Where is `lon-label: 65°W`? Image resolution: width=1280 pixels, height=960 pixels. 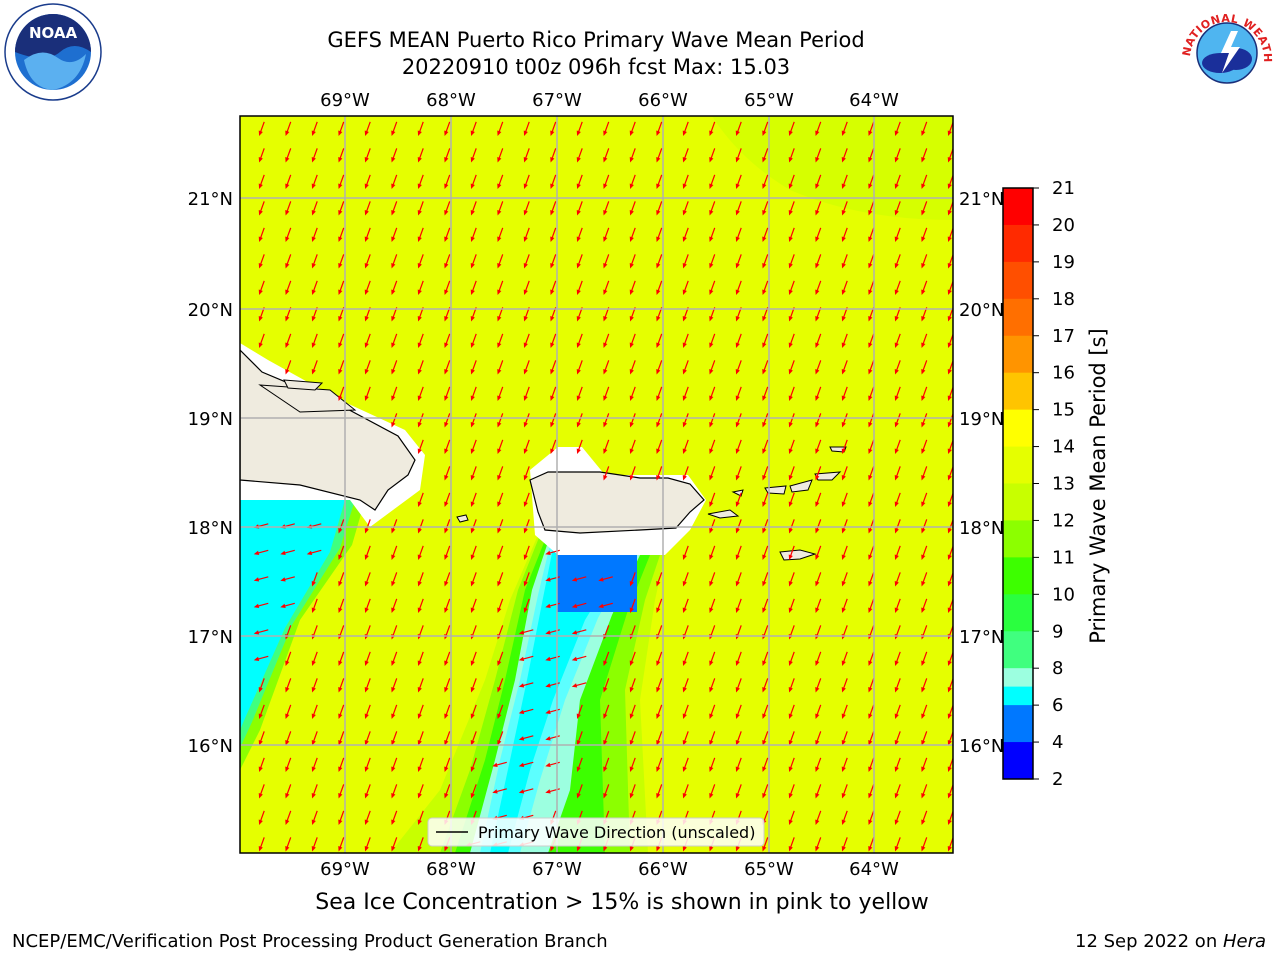
lon-label: 65°W is located at coordinates (769, 869).